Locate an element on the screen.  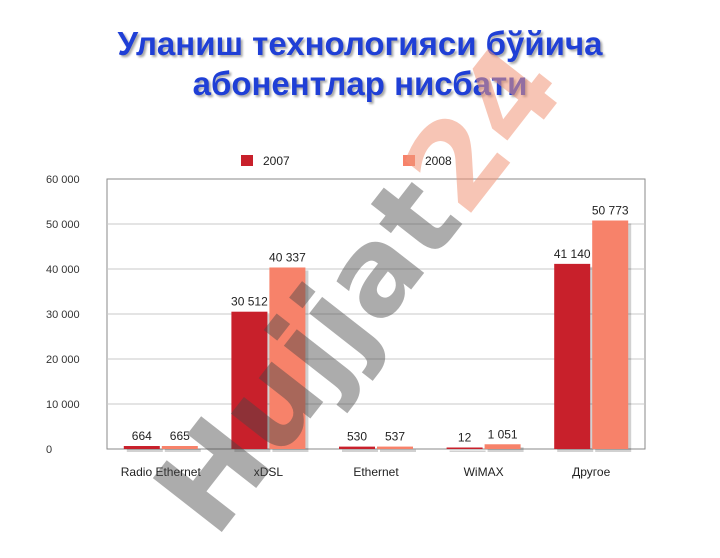
x-tick-label: WiMAX is located at coordinates (484, 472).